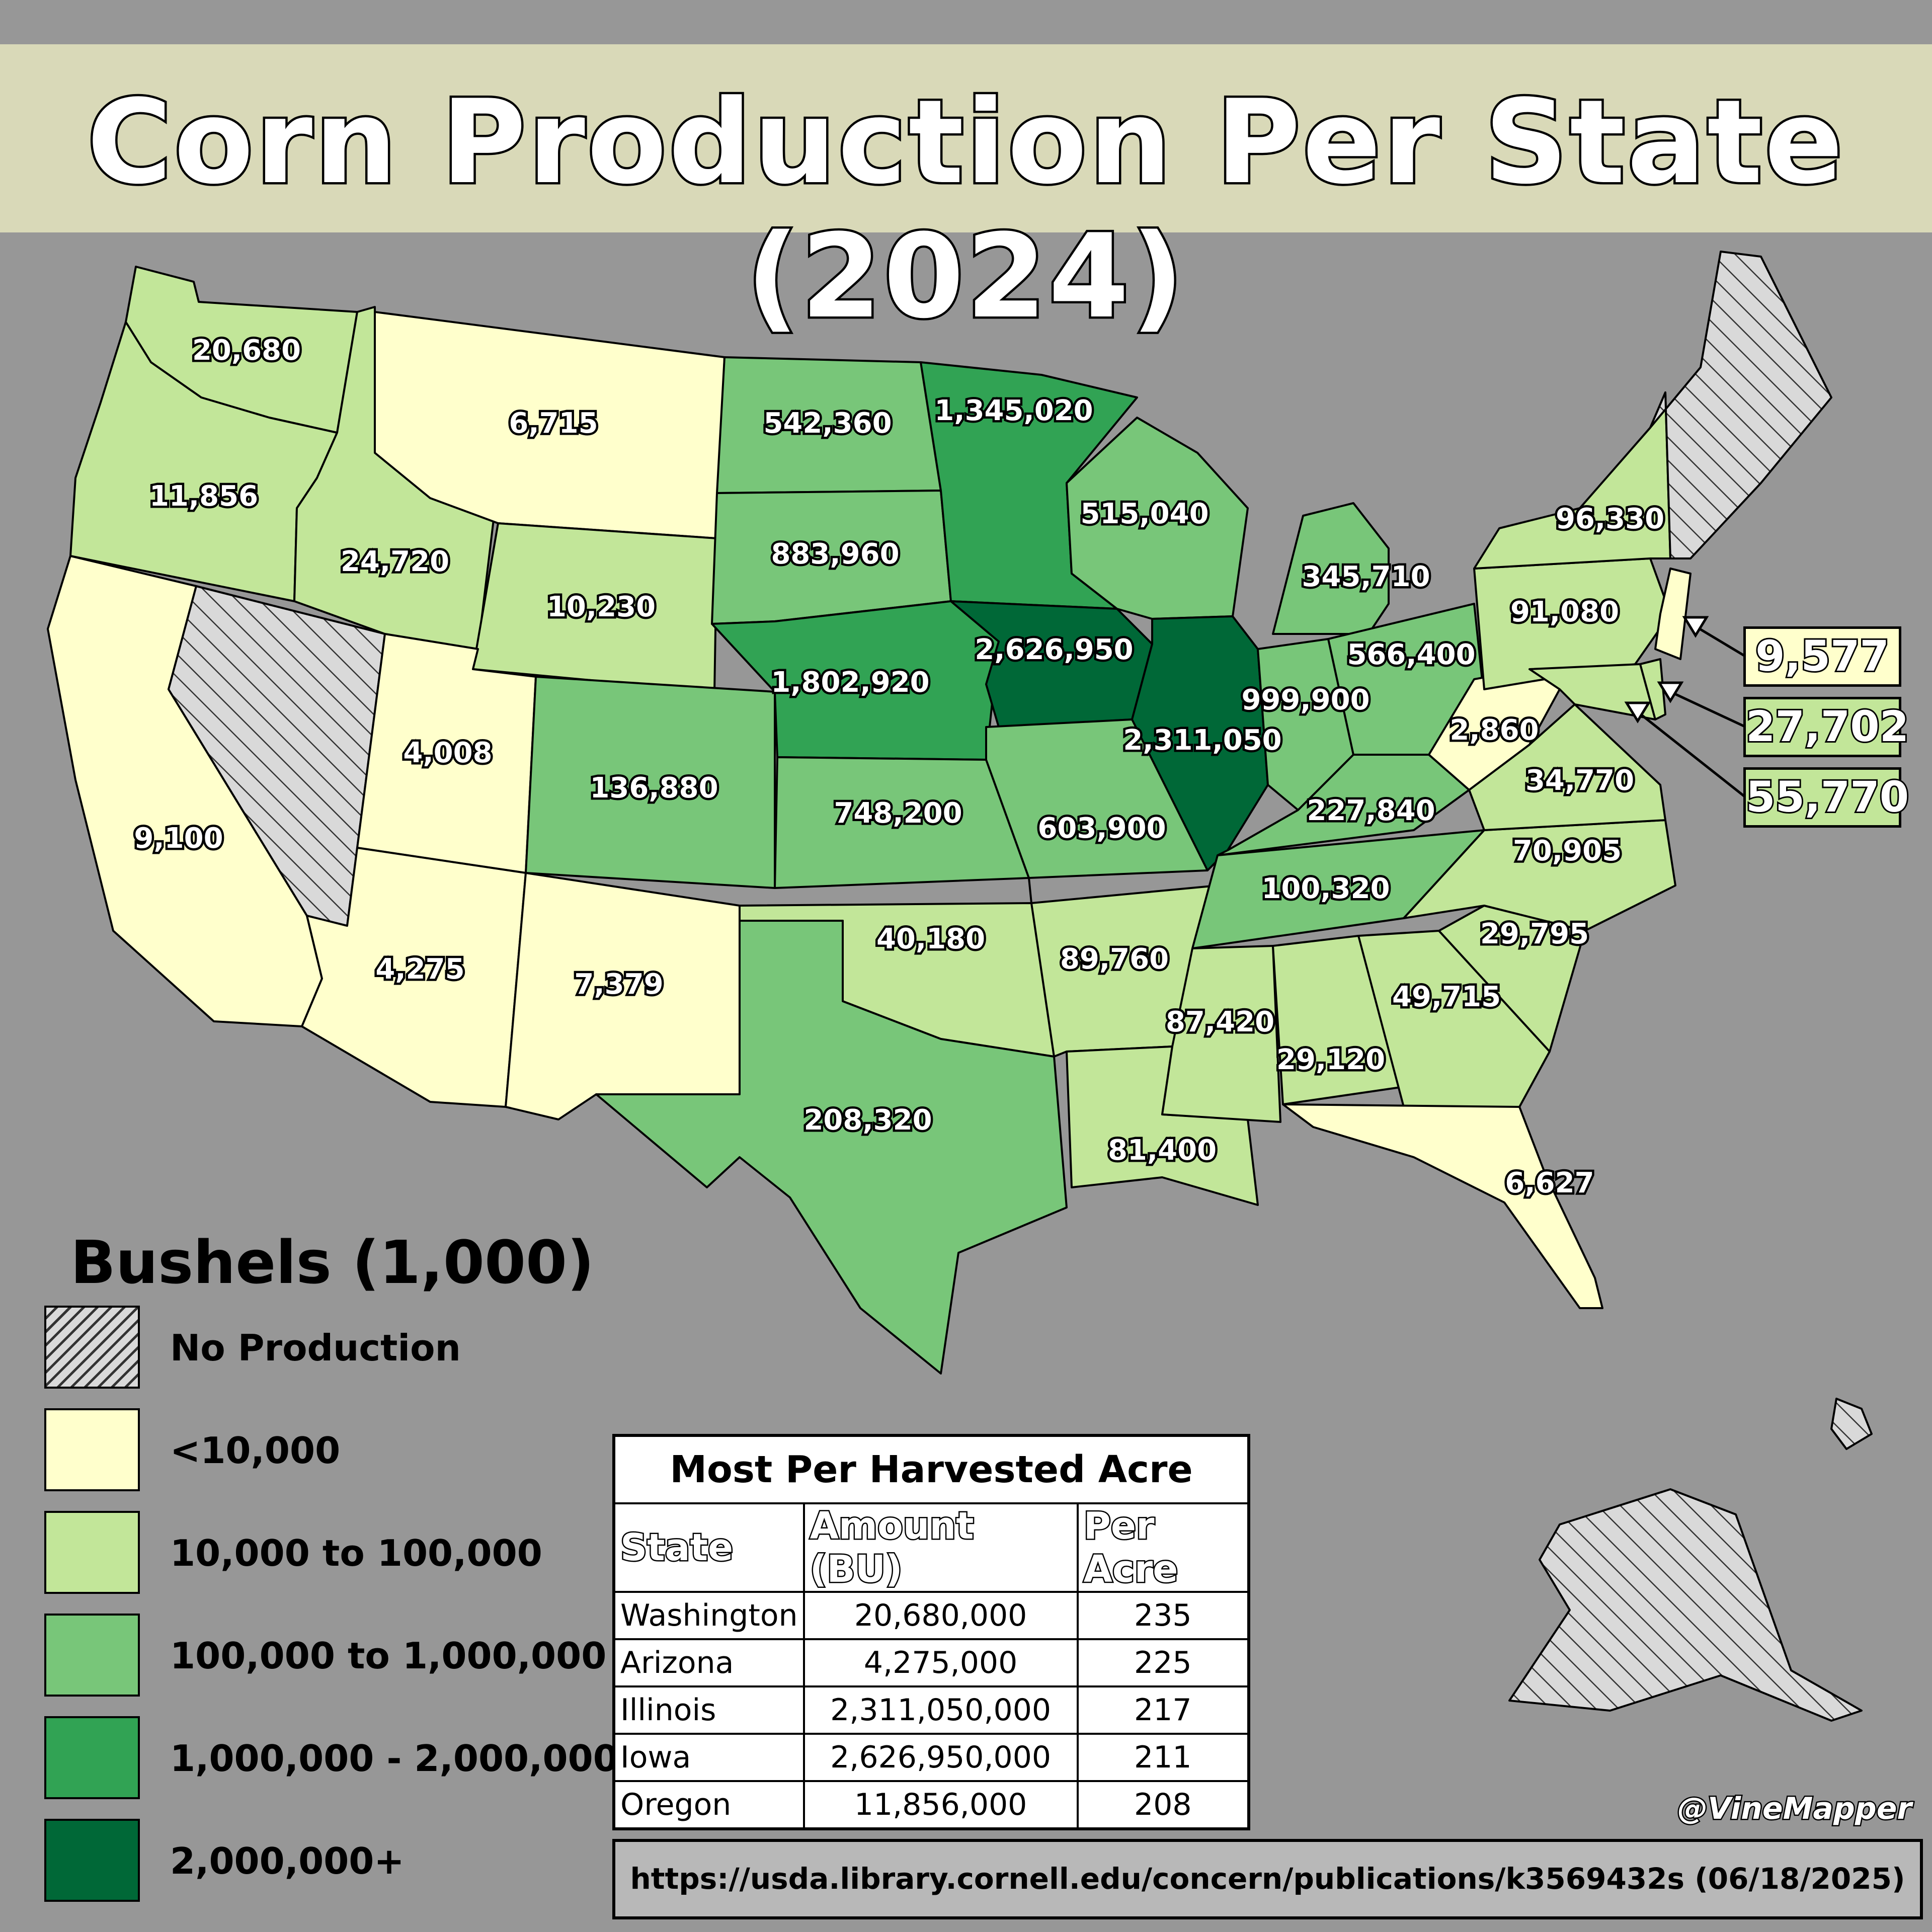 The height and width of the screenshot is (1932, 1932). Describe the element at coordinates (1741, 405) in the screenshot. I see `state-shape-new-england` at that location.